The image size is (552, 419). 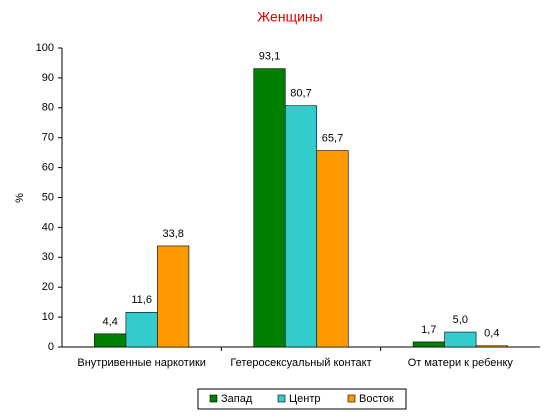 I want to click on x-tick-label: От матери к ребенку, so click(x=461, y=363).